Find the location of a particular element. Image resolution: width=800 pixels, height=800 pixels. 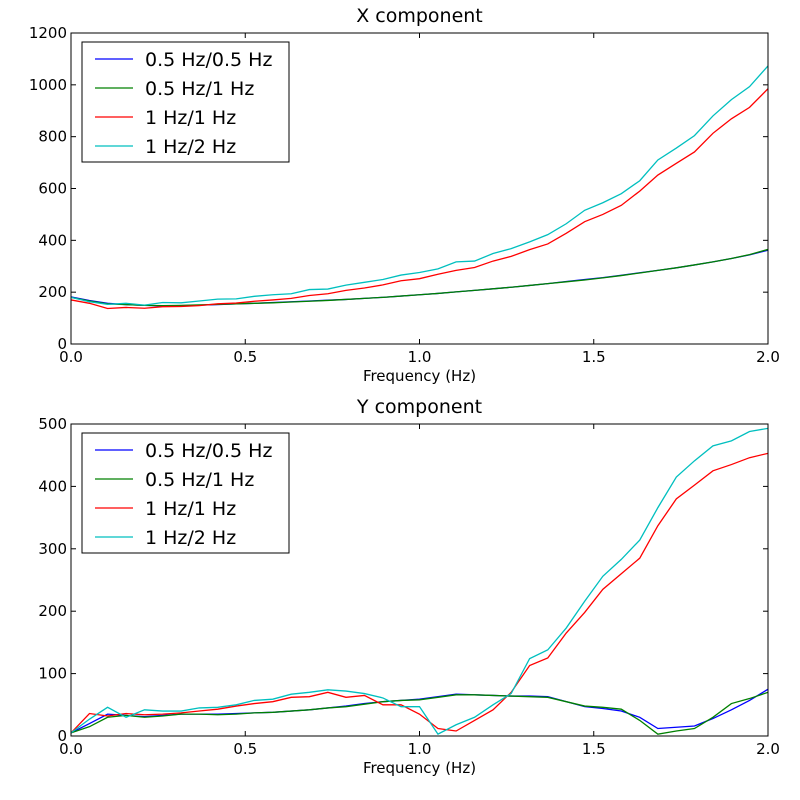

y-tick-label: 600 is located at coordinates (52, 189).